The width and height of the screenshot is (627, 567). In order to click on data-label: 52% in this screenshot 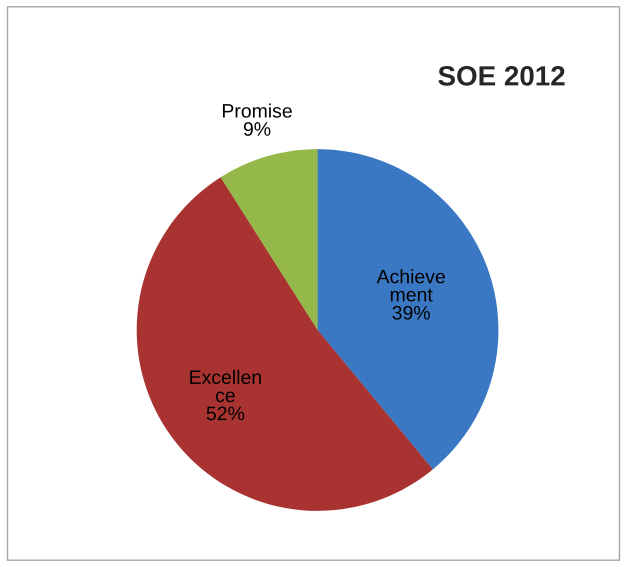, I will do `click(225, 413)`.